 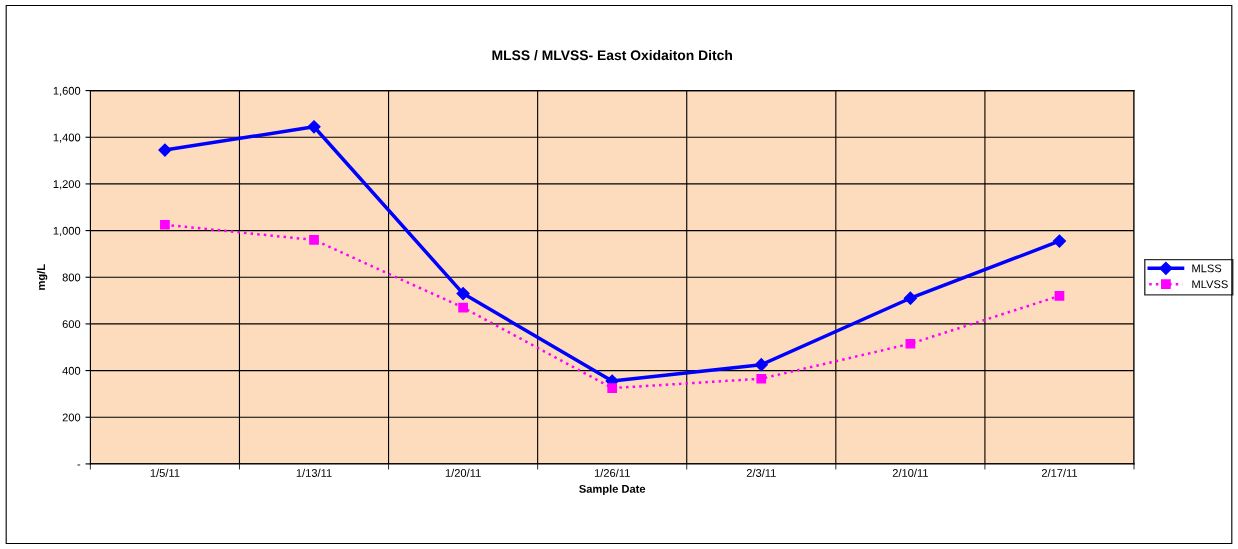 I want to click on x-tick-label: 2/10/11, so click(x=910, y=472).